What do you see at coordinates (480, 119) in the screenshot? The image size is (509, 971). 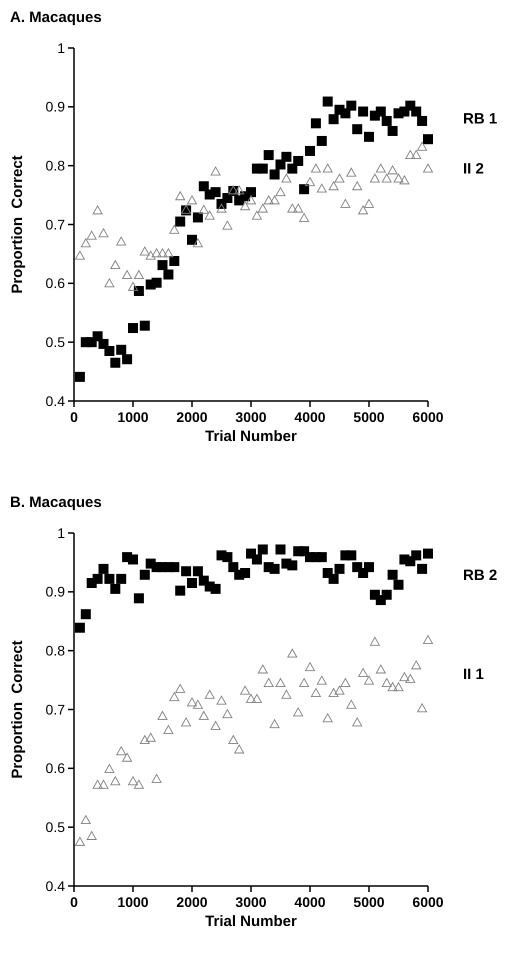 I see `text: RB 1` at bounding box center [480, 119].